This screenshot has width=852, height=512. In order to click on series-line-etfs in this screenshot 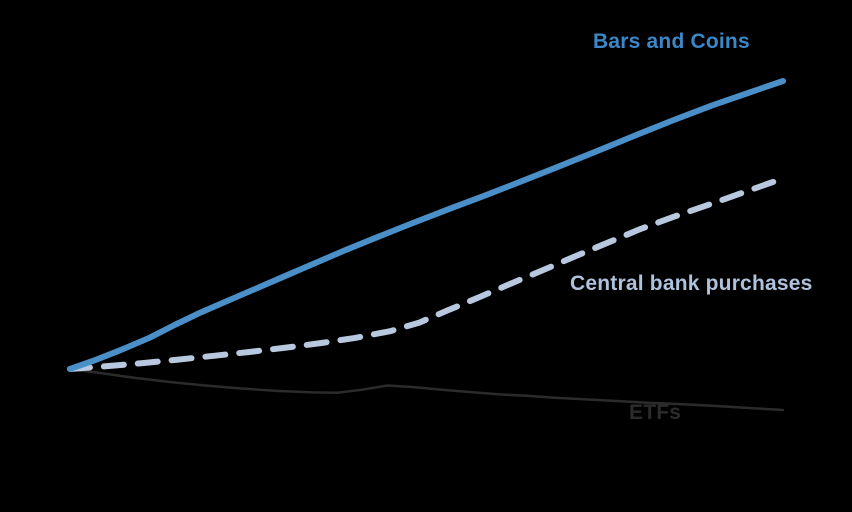, I will do `click(426, 389)`.